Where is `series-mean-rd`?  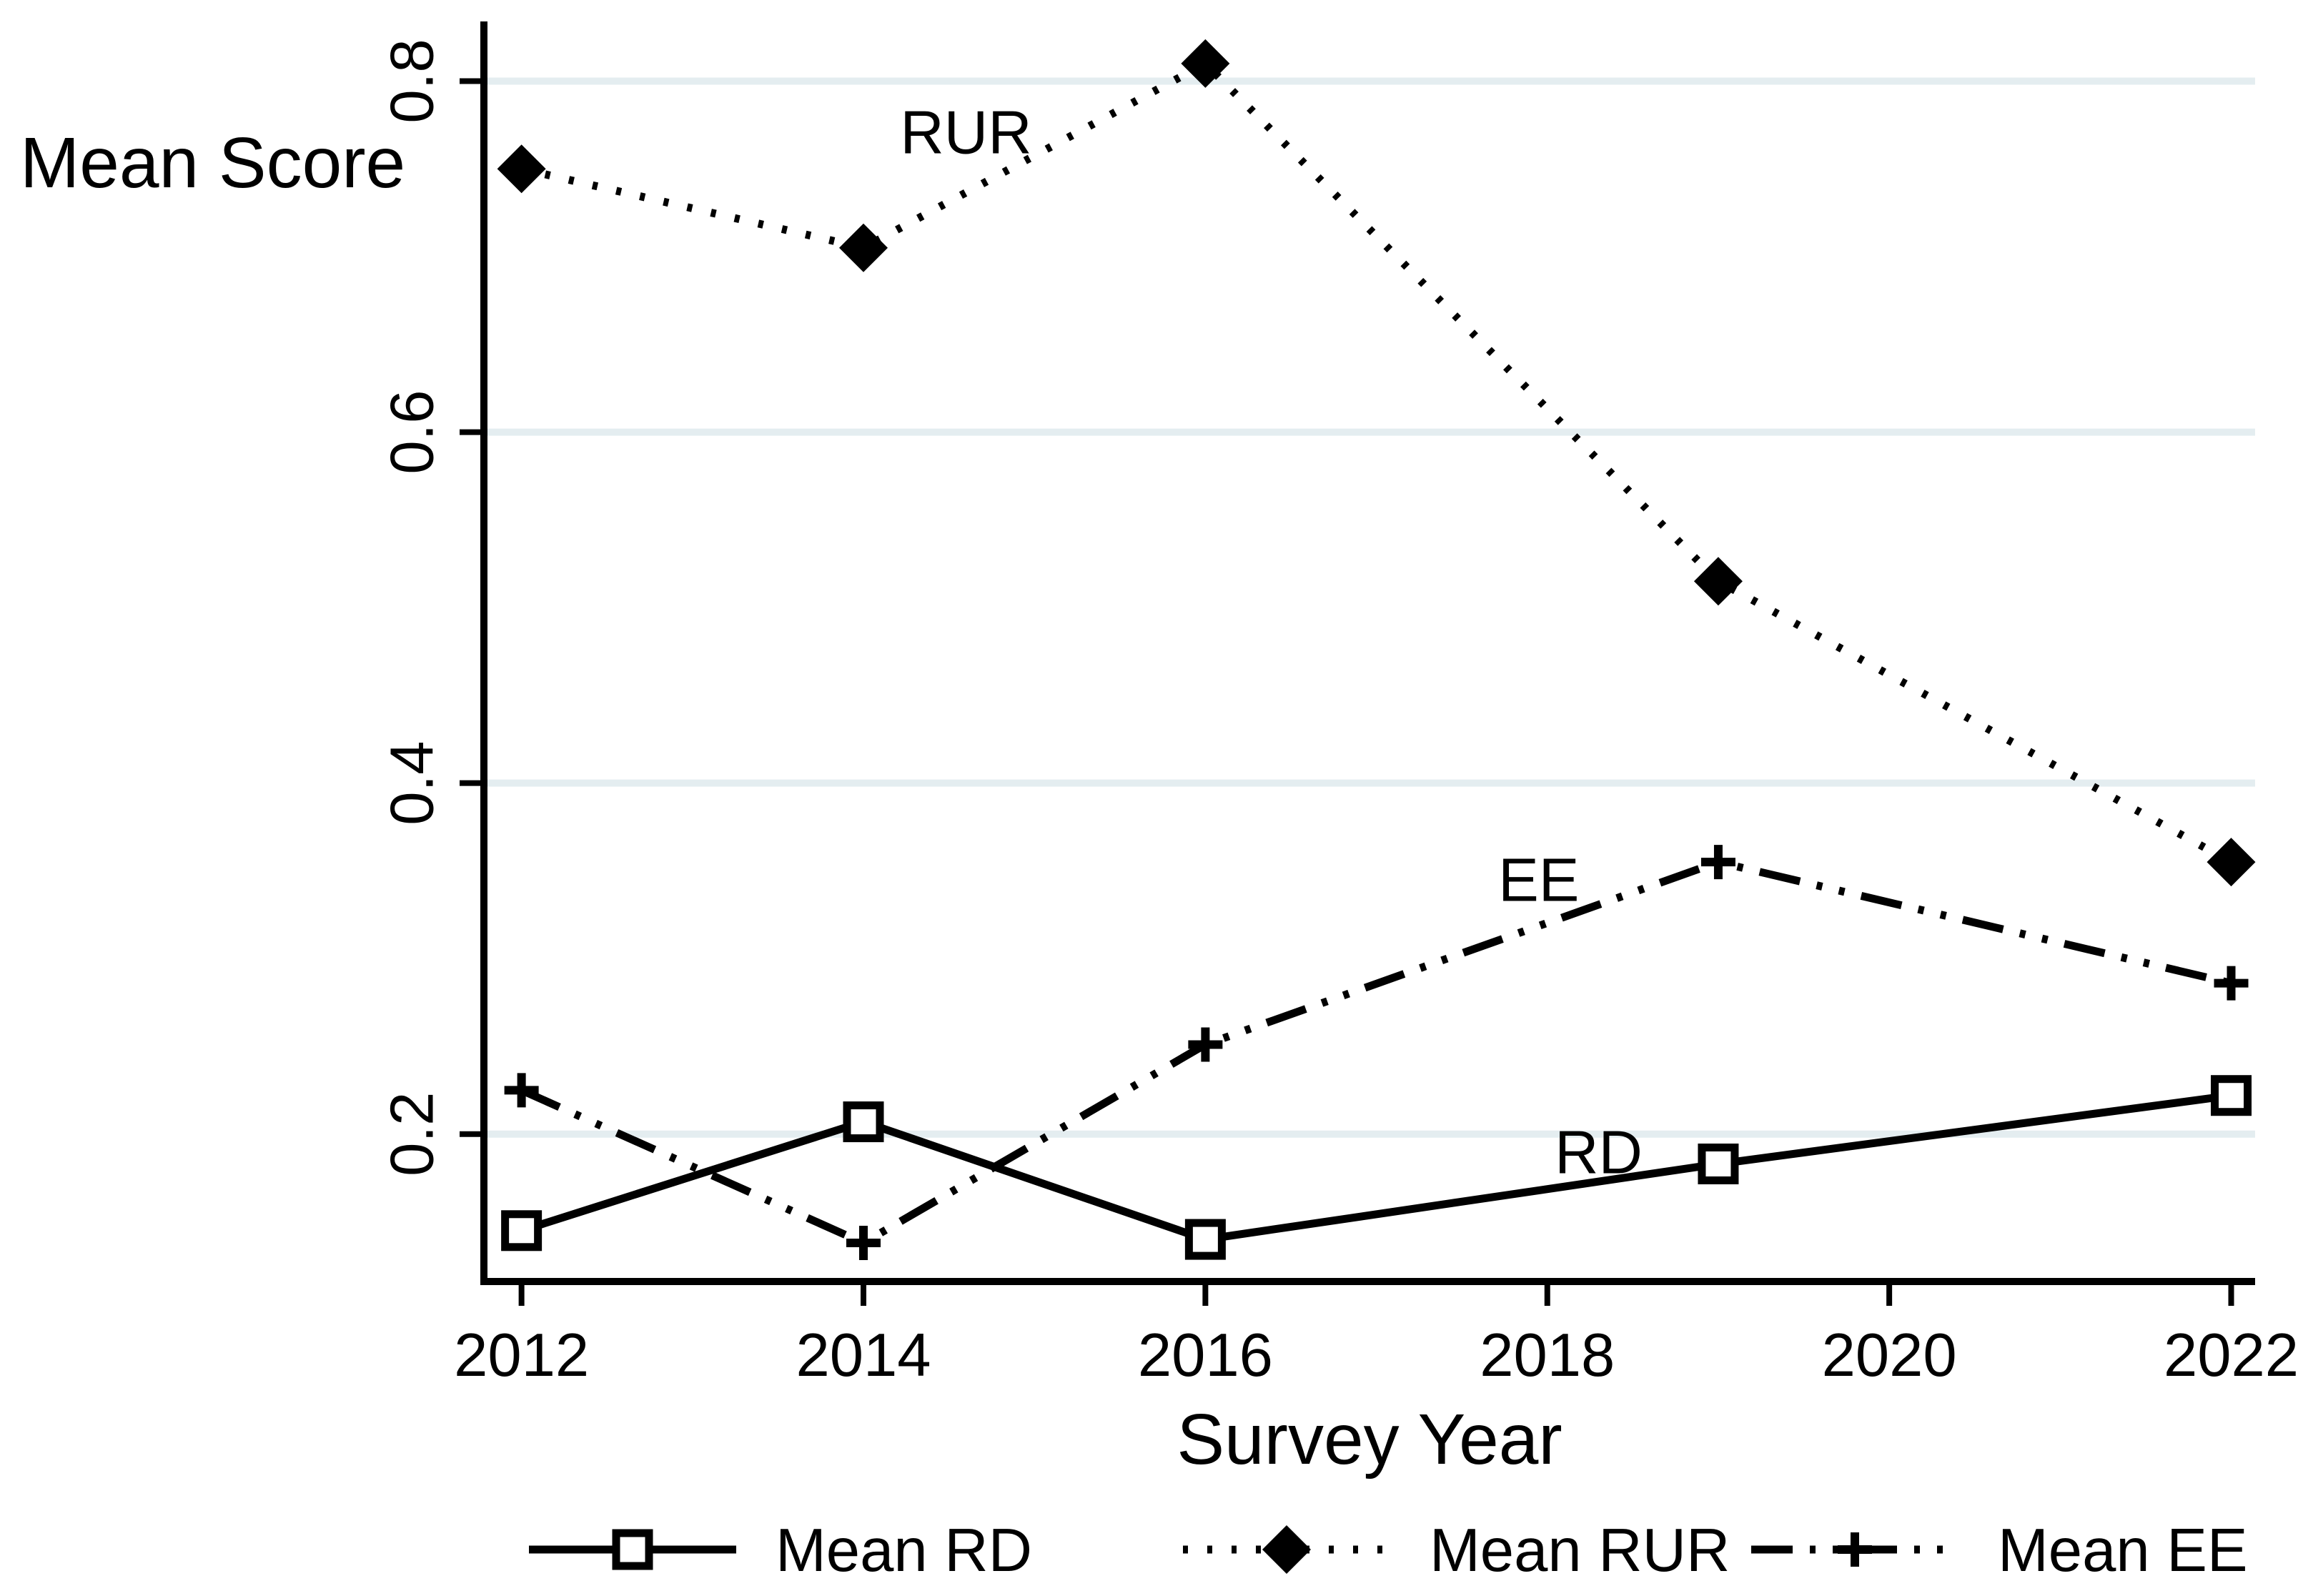 series-mean-rd is located at coordinates (1376, 1167).